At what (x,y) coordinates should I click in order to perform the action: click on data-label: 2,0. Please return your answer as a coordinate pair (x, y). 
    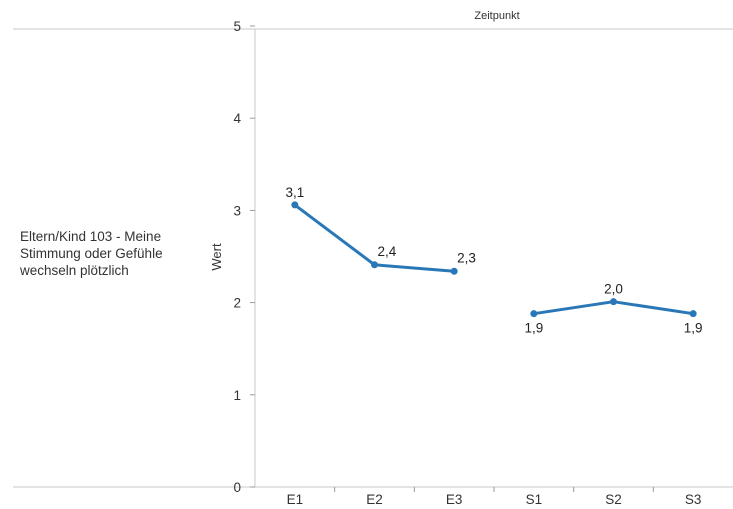
    Looking at the image, I should click on (613, 289).